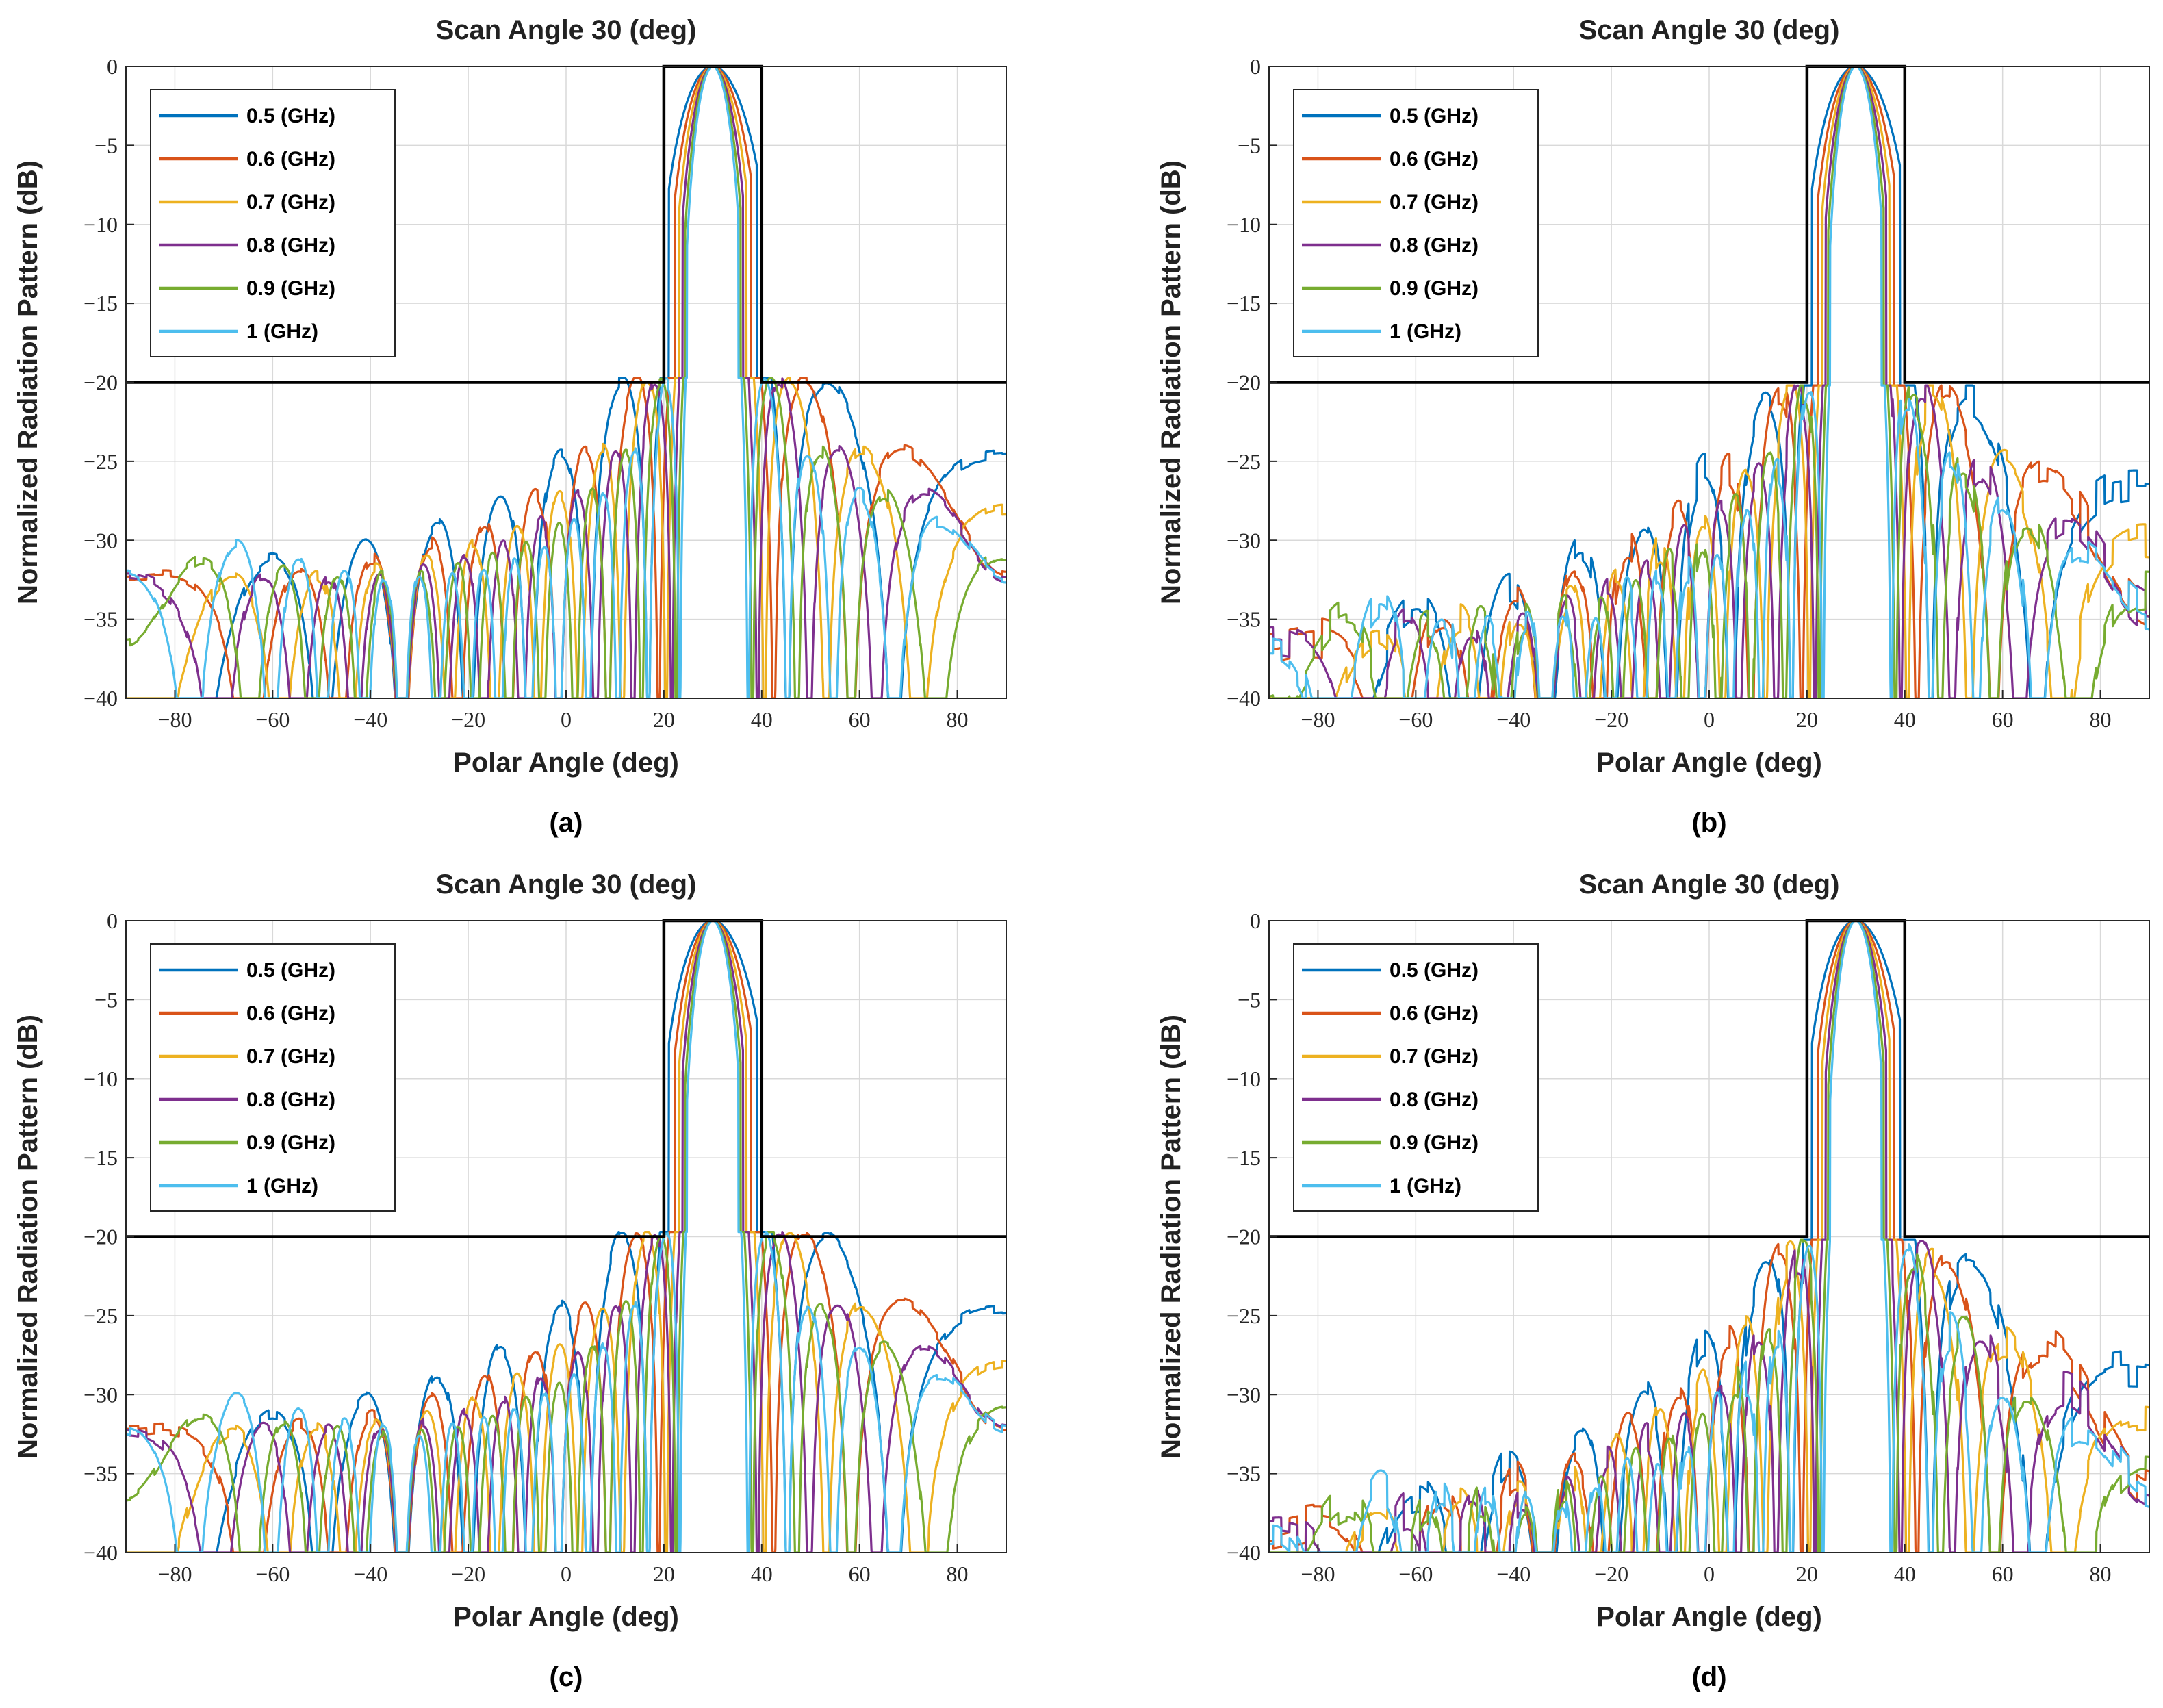  What do you see at coordinates (1708, 1677) in the screenshot?
I see `panel-caption: (d)` at bounding box center [1708, 1677].